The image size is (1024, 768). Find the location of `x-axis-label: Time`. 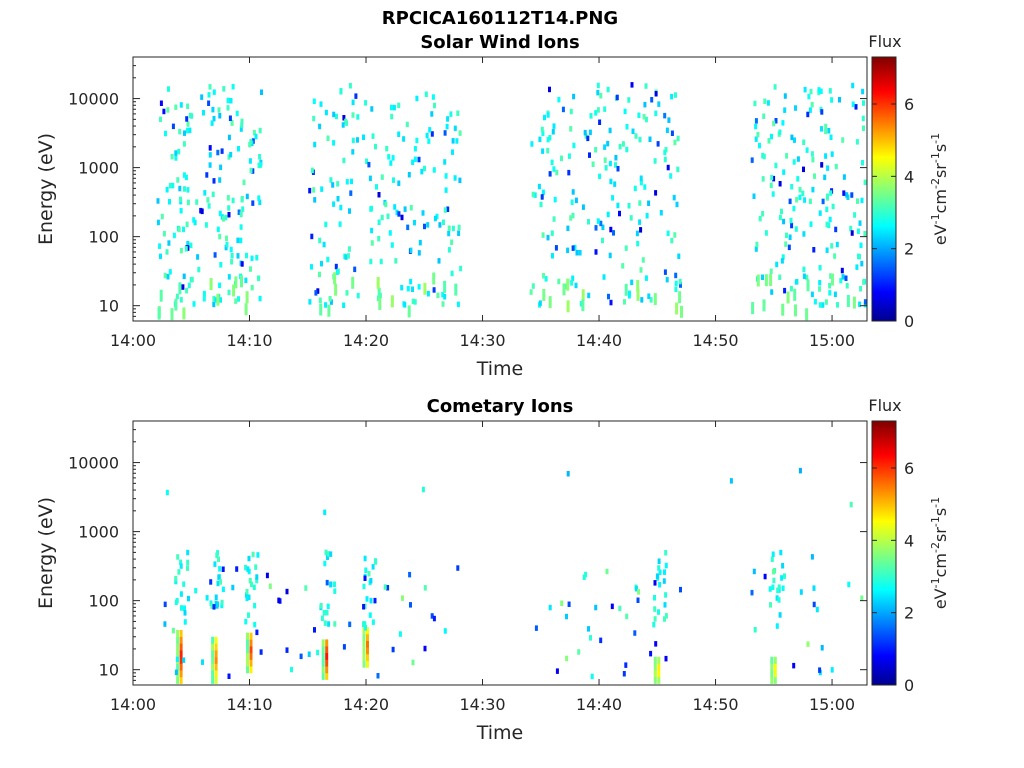

x-axis-label: Time is located at coordinates (500, 733).